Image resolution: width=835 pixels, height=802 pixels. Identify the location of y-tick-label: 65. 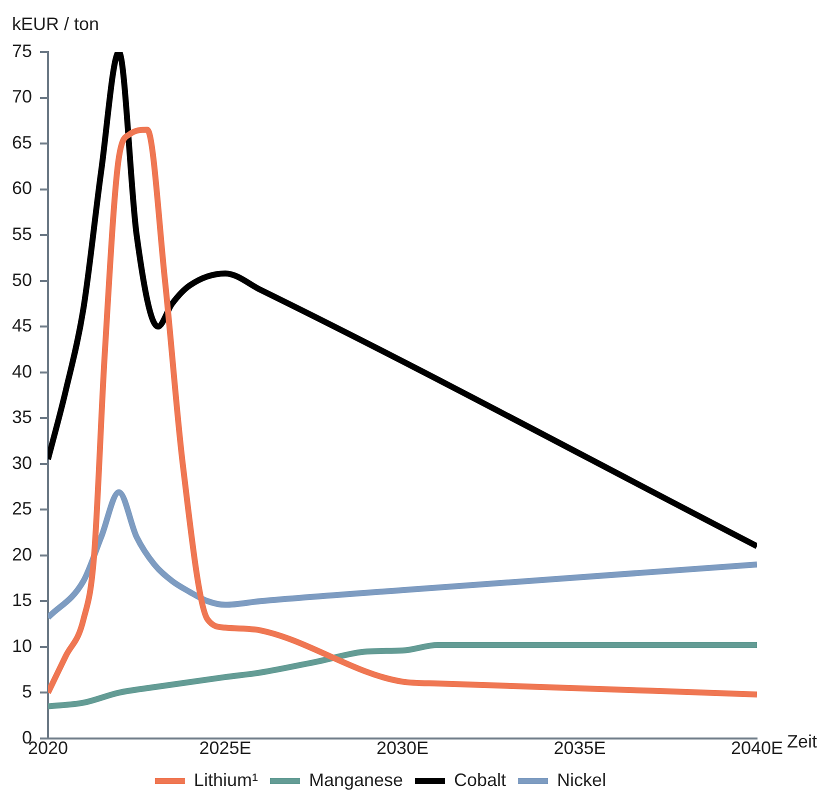
(22, 142).